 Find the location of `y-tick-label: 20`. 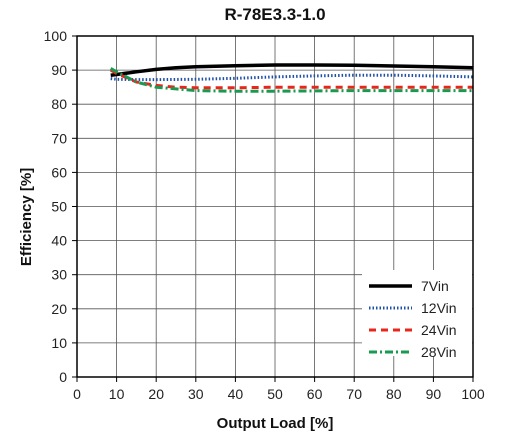

y-tick-label: 20 is located at coordinates (59, 309).